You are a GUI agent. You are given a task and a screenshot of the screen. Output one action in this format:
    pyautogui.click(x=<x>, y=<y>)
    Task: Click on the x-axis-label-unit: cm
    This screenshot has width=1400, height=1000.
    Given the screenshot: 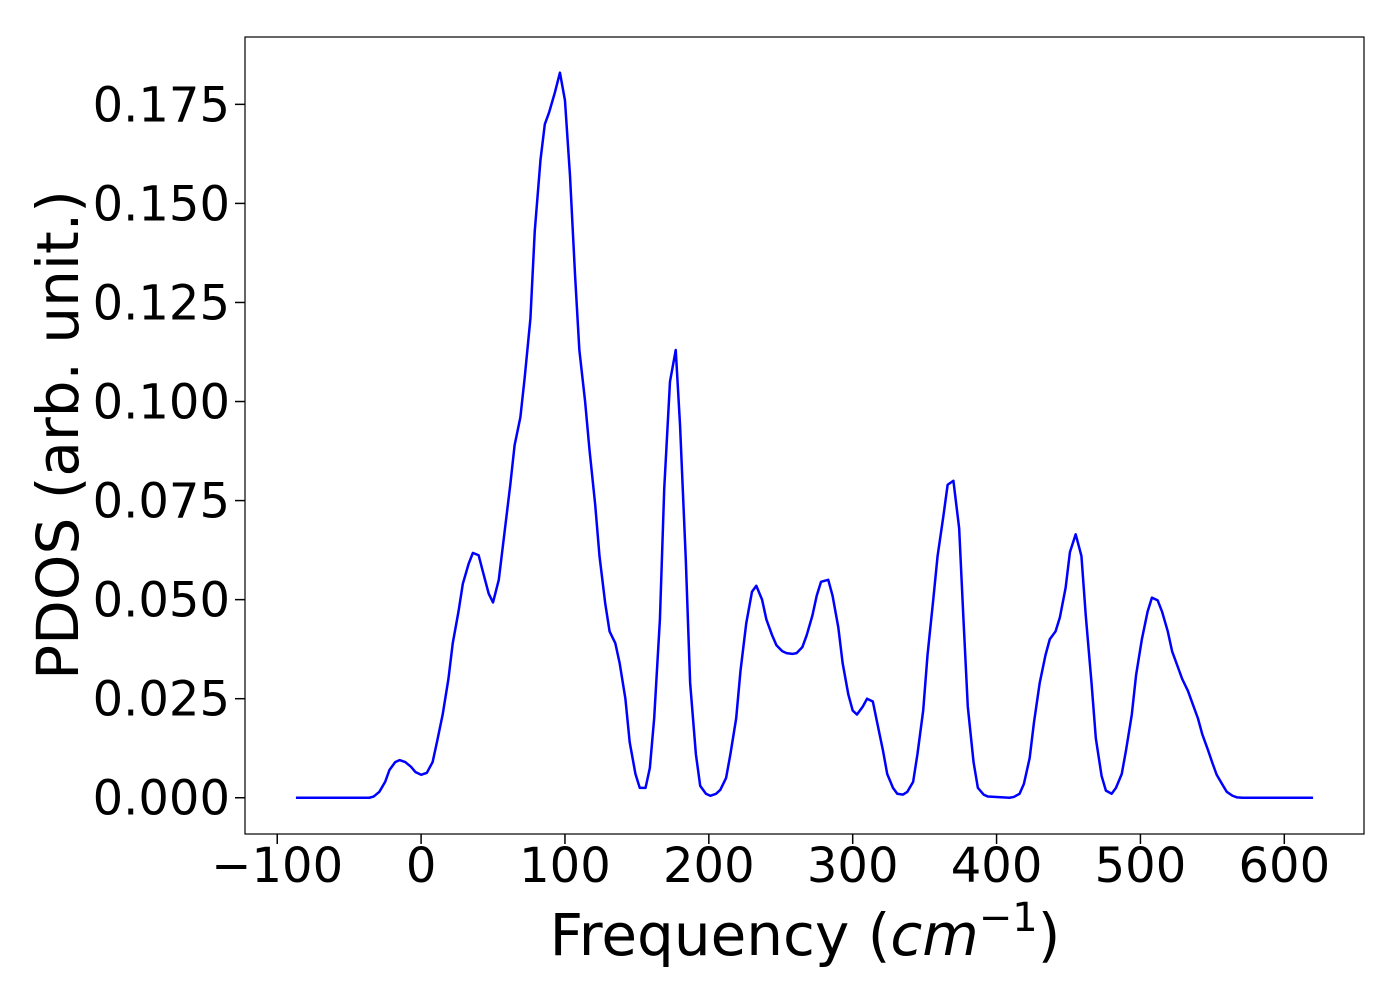 What is the action you would take?
    pyautogui.click(x=934, y=935)
    